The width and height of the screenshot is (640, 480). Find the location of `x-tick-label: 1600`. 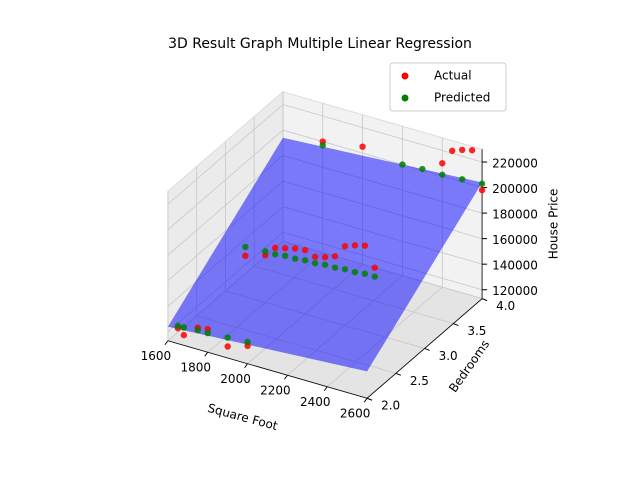

x-tick-label: 1600 is located at coordinates (156, 356).